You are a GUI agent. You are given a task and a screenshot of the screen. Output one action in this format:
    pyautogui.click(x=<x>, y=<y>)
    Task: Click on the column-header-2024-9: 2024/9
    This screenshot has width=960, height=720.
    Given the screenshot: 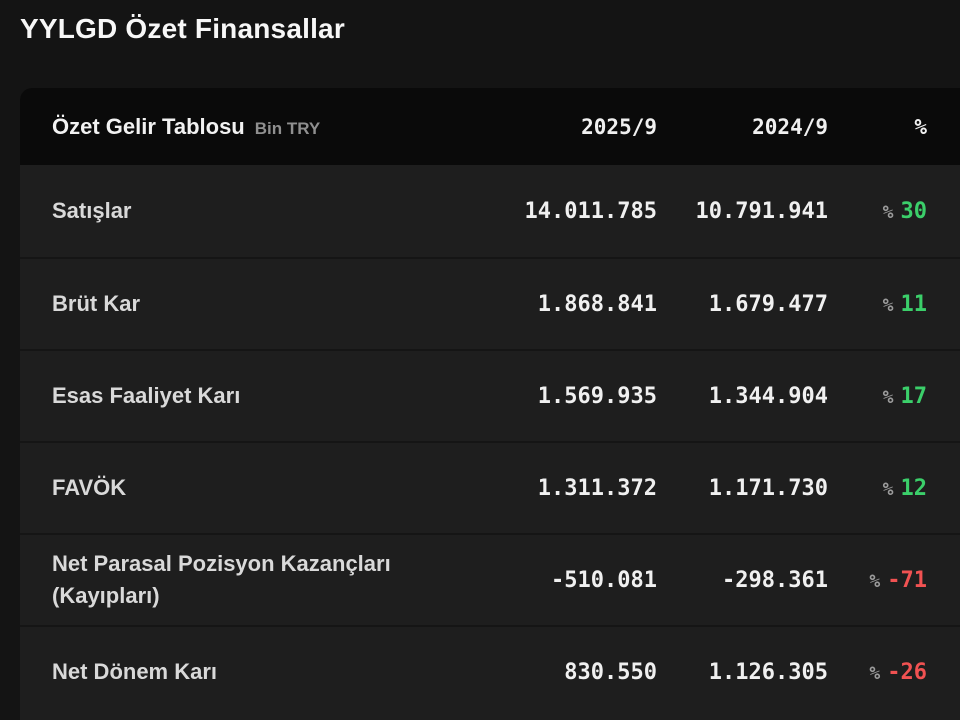 What is the action you would take?
    pyautogui.click(x=790, y=126)
    